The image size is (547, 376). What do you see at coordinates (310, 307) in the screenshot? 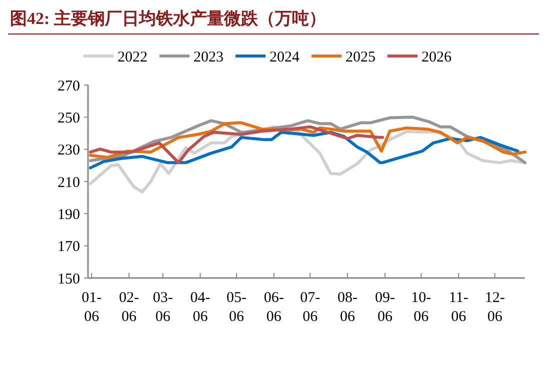
I see `x-tick-label: 07-06` at bounding box center [310, 307].